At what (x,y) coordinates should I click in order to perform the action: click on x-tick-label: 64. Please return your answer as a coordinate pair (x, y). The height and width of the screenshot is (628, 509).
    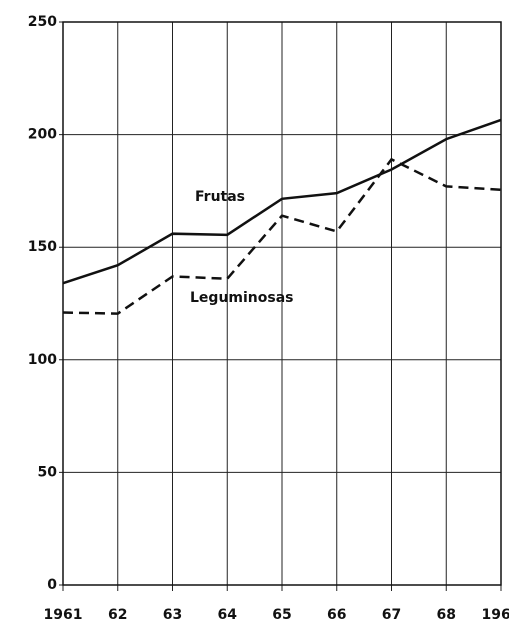
    Looking at the image, I should click on (228, 615).